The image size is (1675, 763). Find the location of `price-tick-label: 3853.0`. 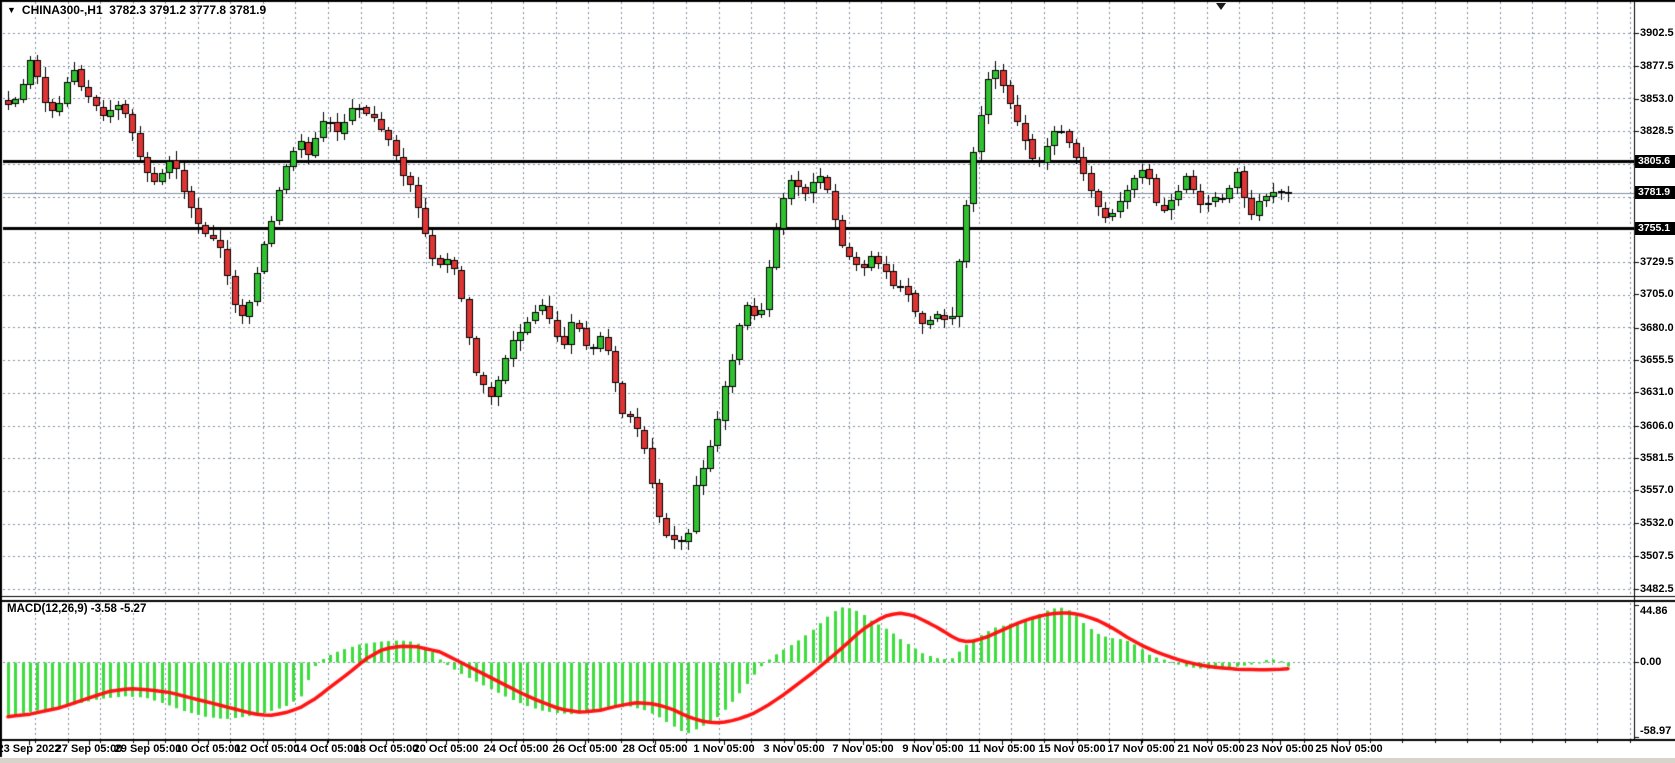

price-tick-label: 3853.0 is located at coordinates (1657, 99).